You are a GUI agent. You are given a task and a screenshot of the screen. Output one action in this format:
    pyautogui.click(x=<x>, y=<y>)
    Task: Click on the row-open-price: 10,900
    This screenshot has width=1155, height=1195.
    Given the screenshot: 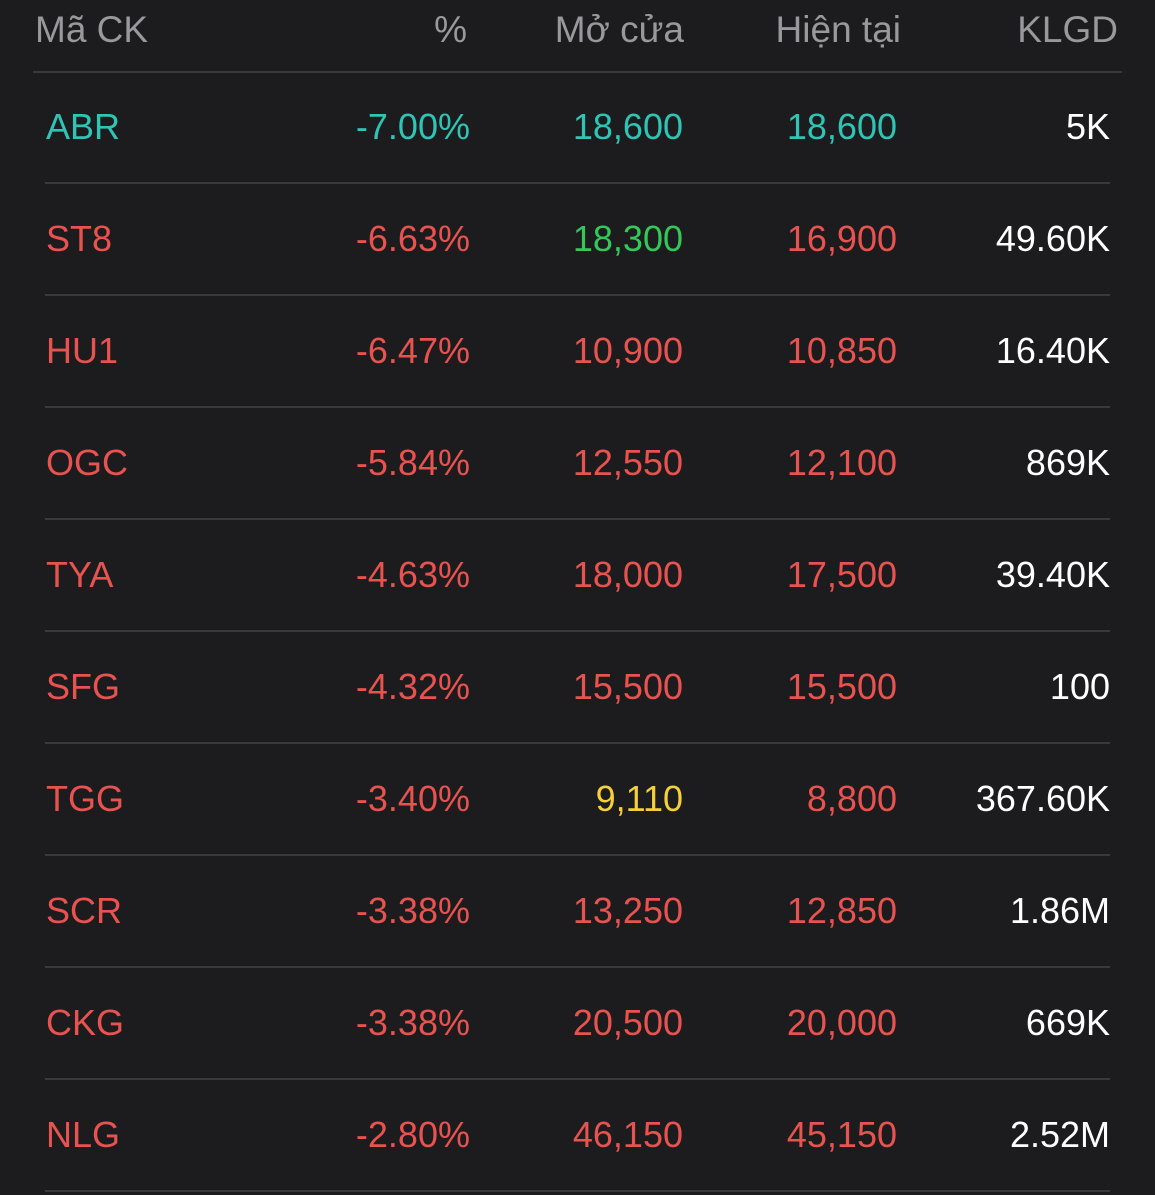 What is the action you would take?
    pyautogui.click(x=627, y=350)
    